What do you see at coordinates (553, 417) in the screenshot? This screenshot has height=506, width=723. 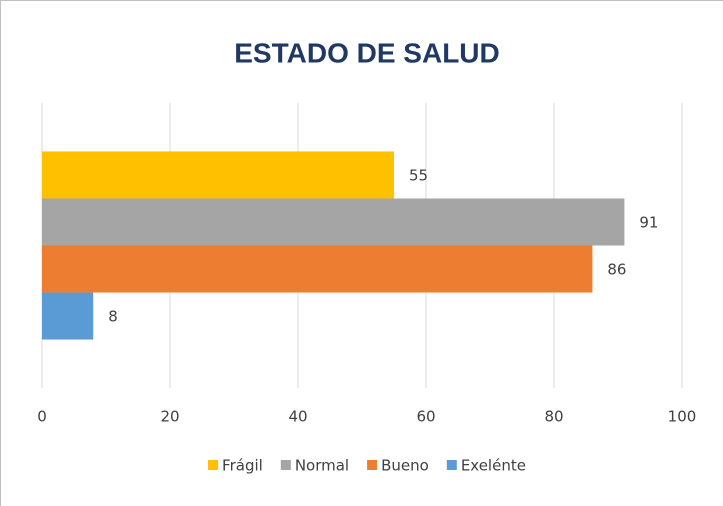 I see `x-tick-label: 80` at bounding box center [553, 417].